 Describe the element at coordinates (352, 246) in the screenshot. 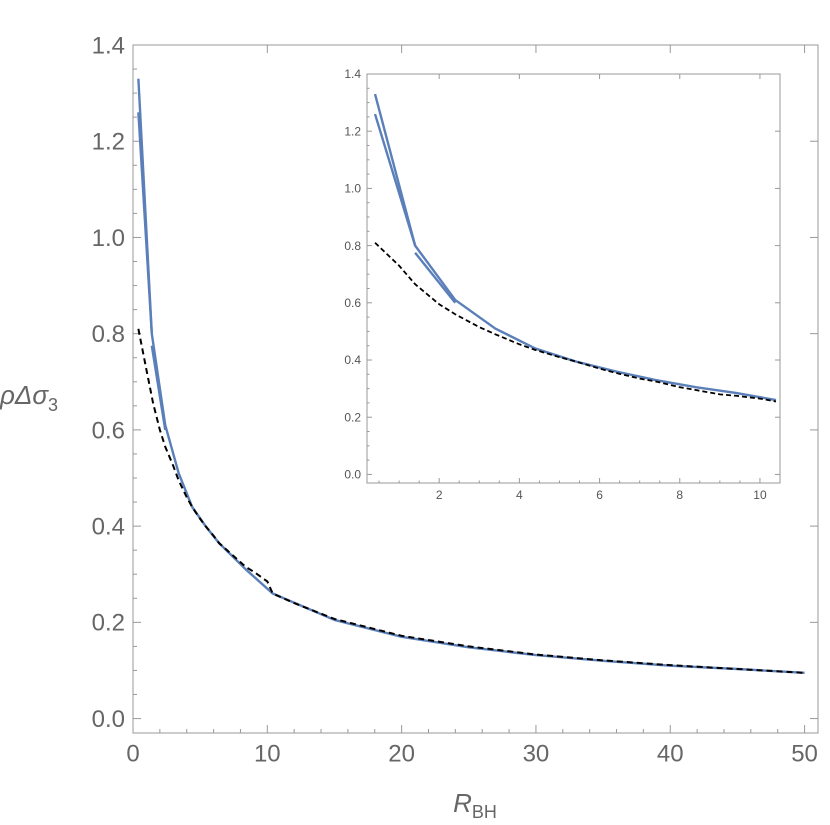

I see `inset-y-tick-label: 0.8` at that location.